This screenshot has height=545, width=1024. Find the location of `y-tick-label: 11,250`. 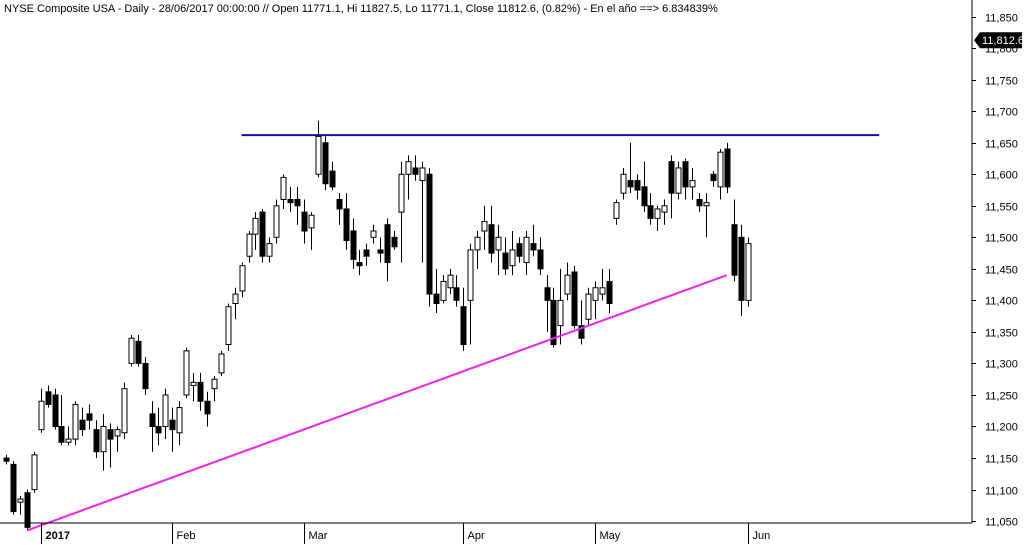

y-tick-label: 11,250 is located at coordinates (1001, 397).